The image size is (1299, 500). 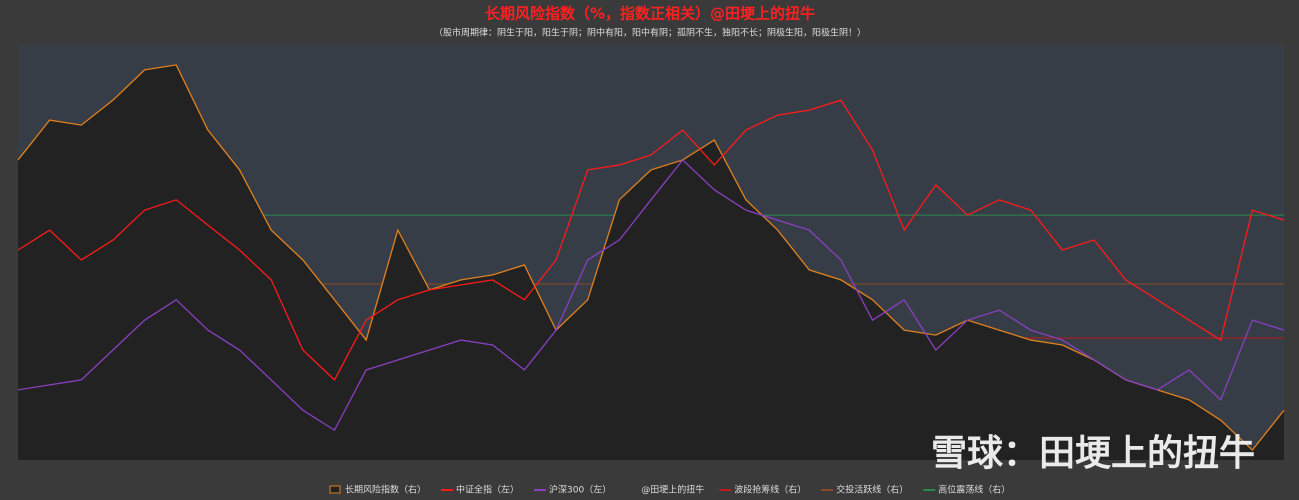 I want to click on legend-label: 长期风险指数（右）, so click(x=385, y=490).